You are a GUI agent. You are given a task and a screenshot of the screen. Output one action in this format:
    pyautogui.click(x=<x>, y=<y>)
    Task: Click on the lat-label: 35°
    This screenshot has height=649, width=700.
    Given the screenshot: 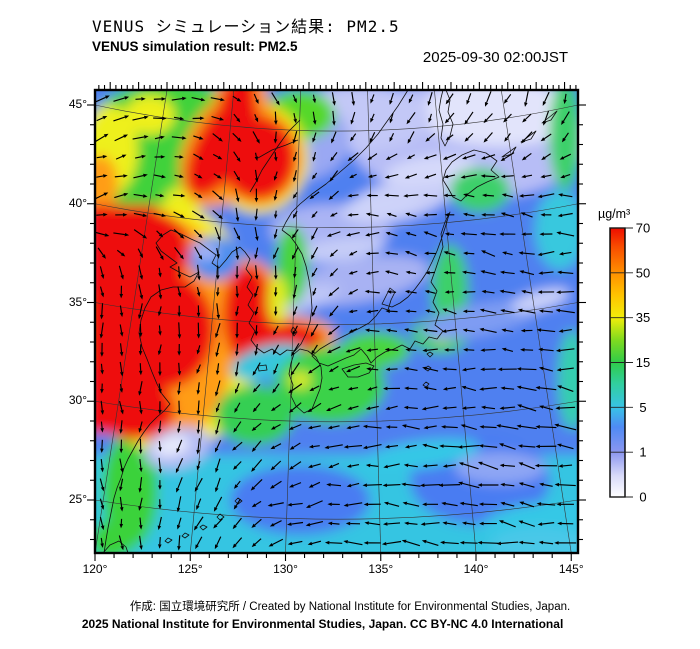 What is the action you would take?
    pyautogui.click(x=77, y=301)
    